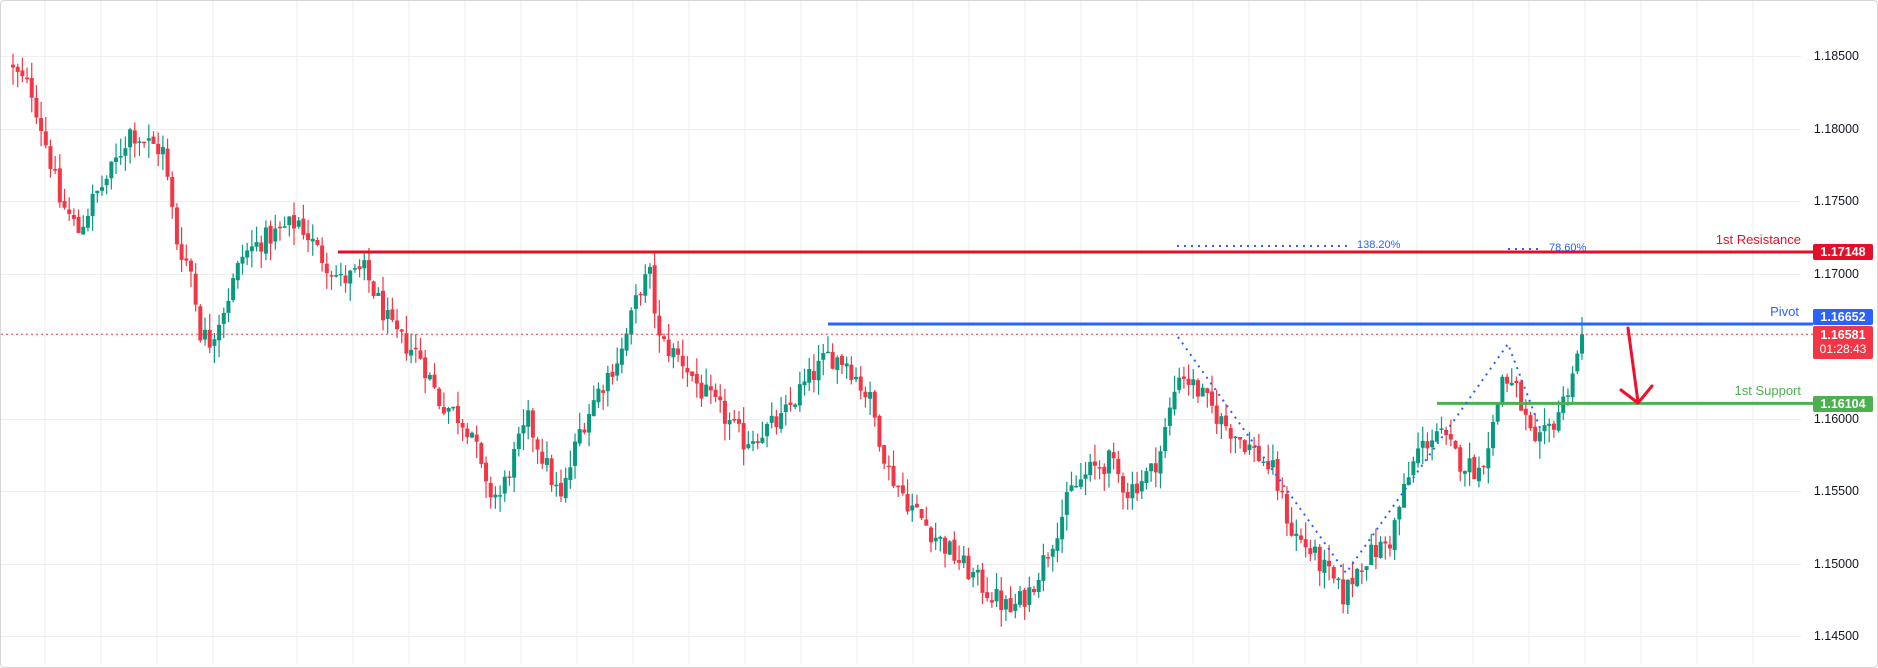  I want to click on price-axis-tick: 1.18000, so click(1836, 128).